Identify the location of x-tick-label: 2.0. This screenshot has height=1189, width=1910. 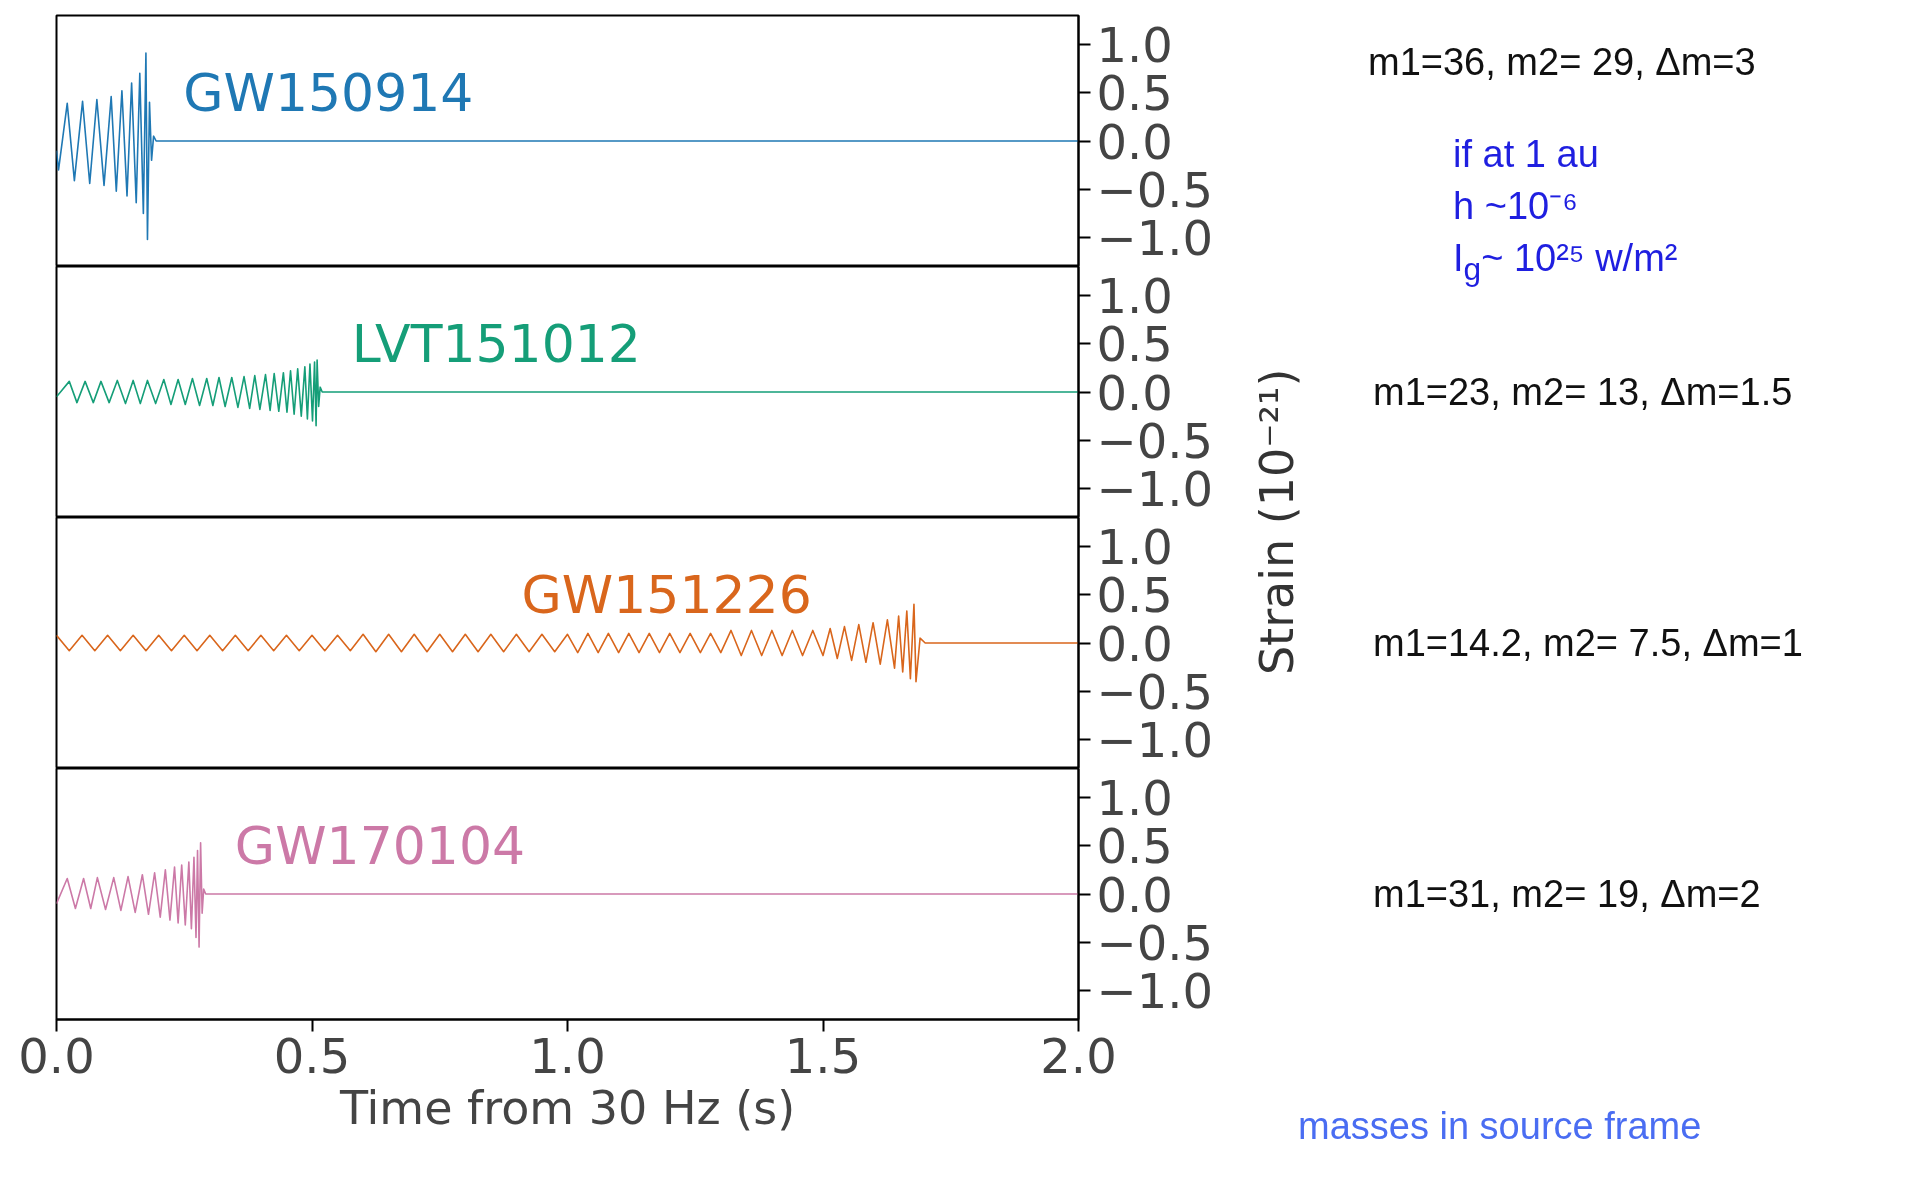
(1078, 1055).